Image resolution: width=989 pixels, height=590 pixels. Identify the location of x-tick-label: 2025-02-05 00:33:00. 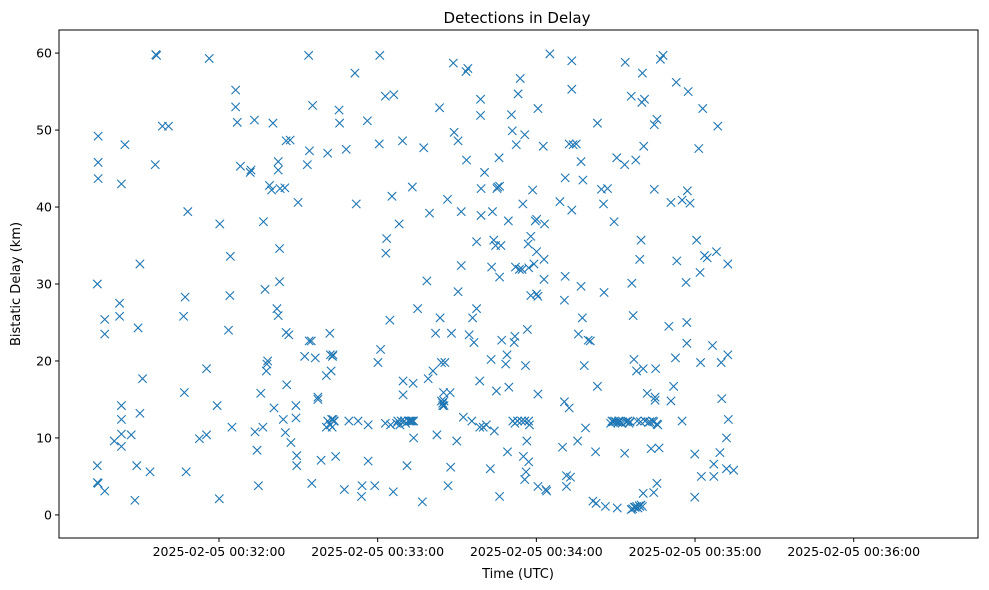
(377, 551).